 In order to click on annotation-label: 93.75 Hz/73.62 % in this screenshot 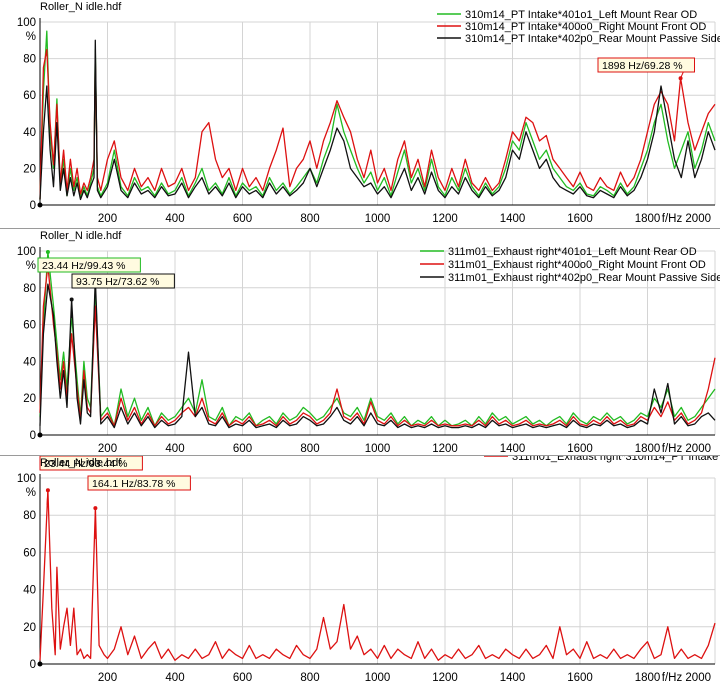, I will do `click(117, 282)`.